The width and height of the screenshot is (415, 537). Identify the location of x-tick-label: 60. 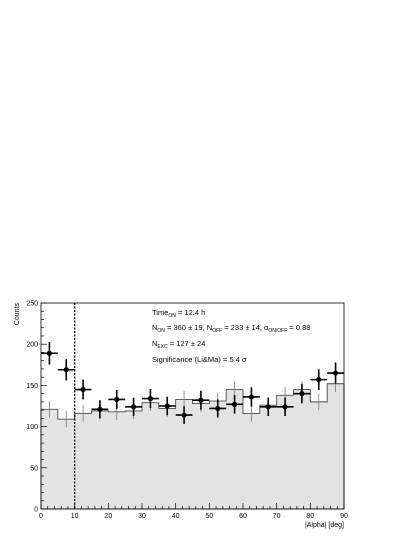
(243, 516).